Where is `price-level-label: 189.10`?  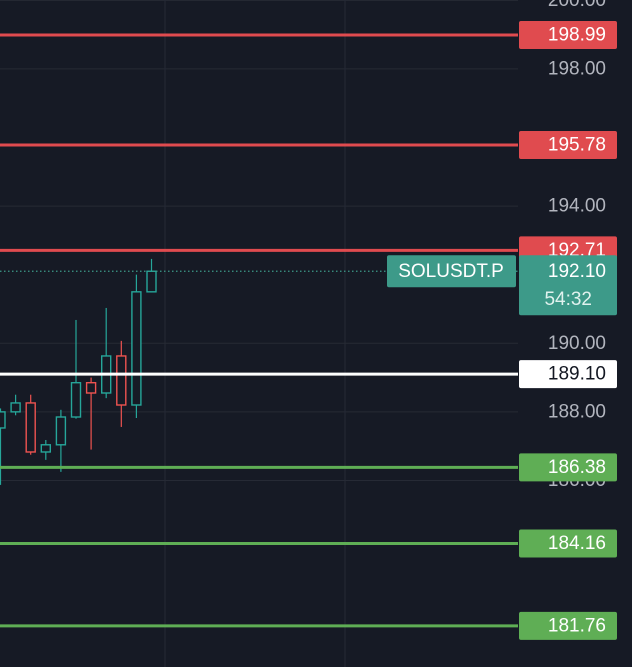
price-level-label: 189.10 is located at coordinates (577, 374).